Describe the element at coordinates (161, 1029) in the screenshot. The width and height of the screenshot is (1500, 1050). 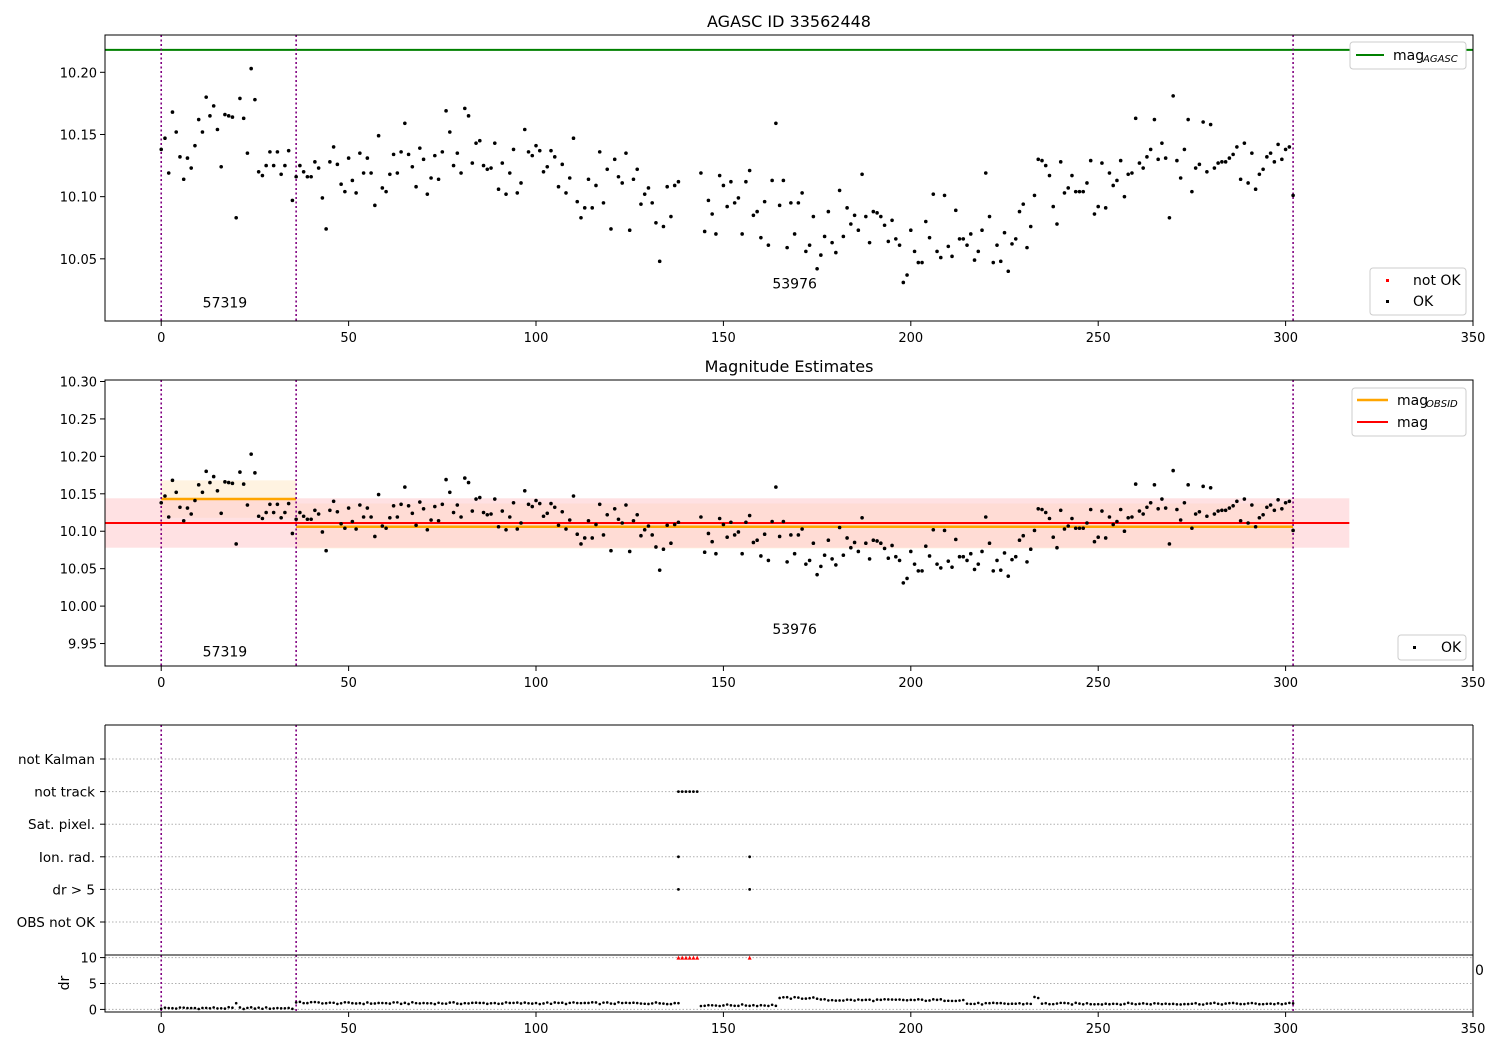
I see `x-tick-label: 0` at that location.